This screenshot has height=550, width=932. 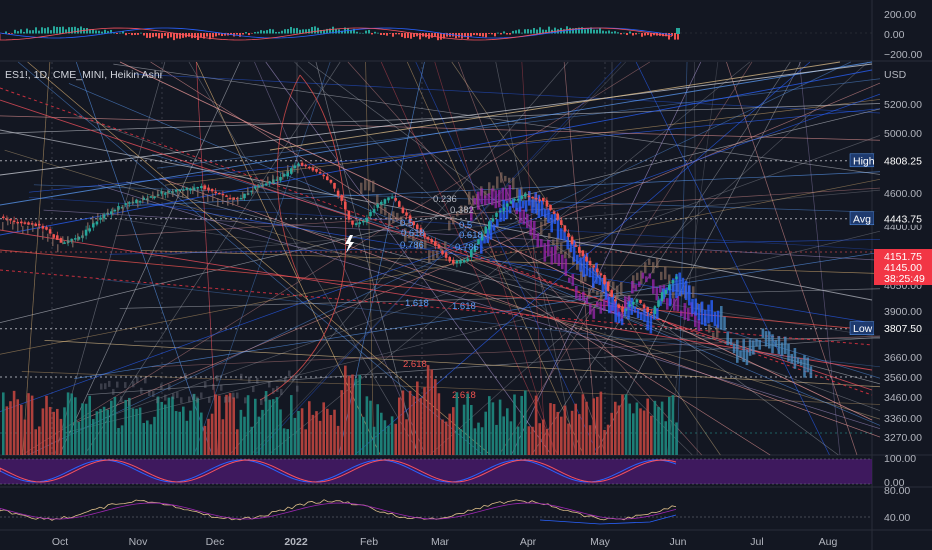 What do you see at coordinates (864, 161) in the screenshot?
I see `high-label-name: High` at bounding box center [864, 161].